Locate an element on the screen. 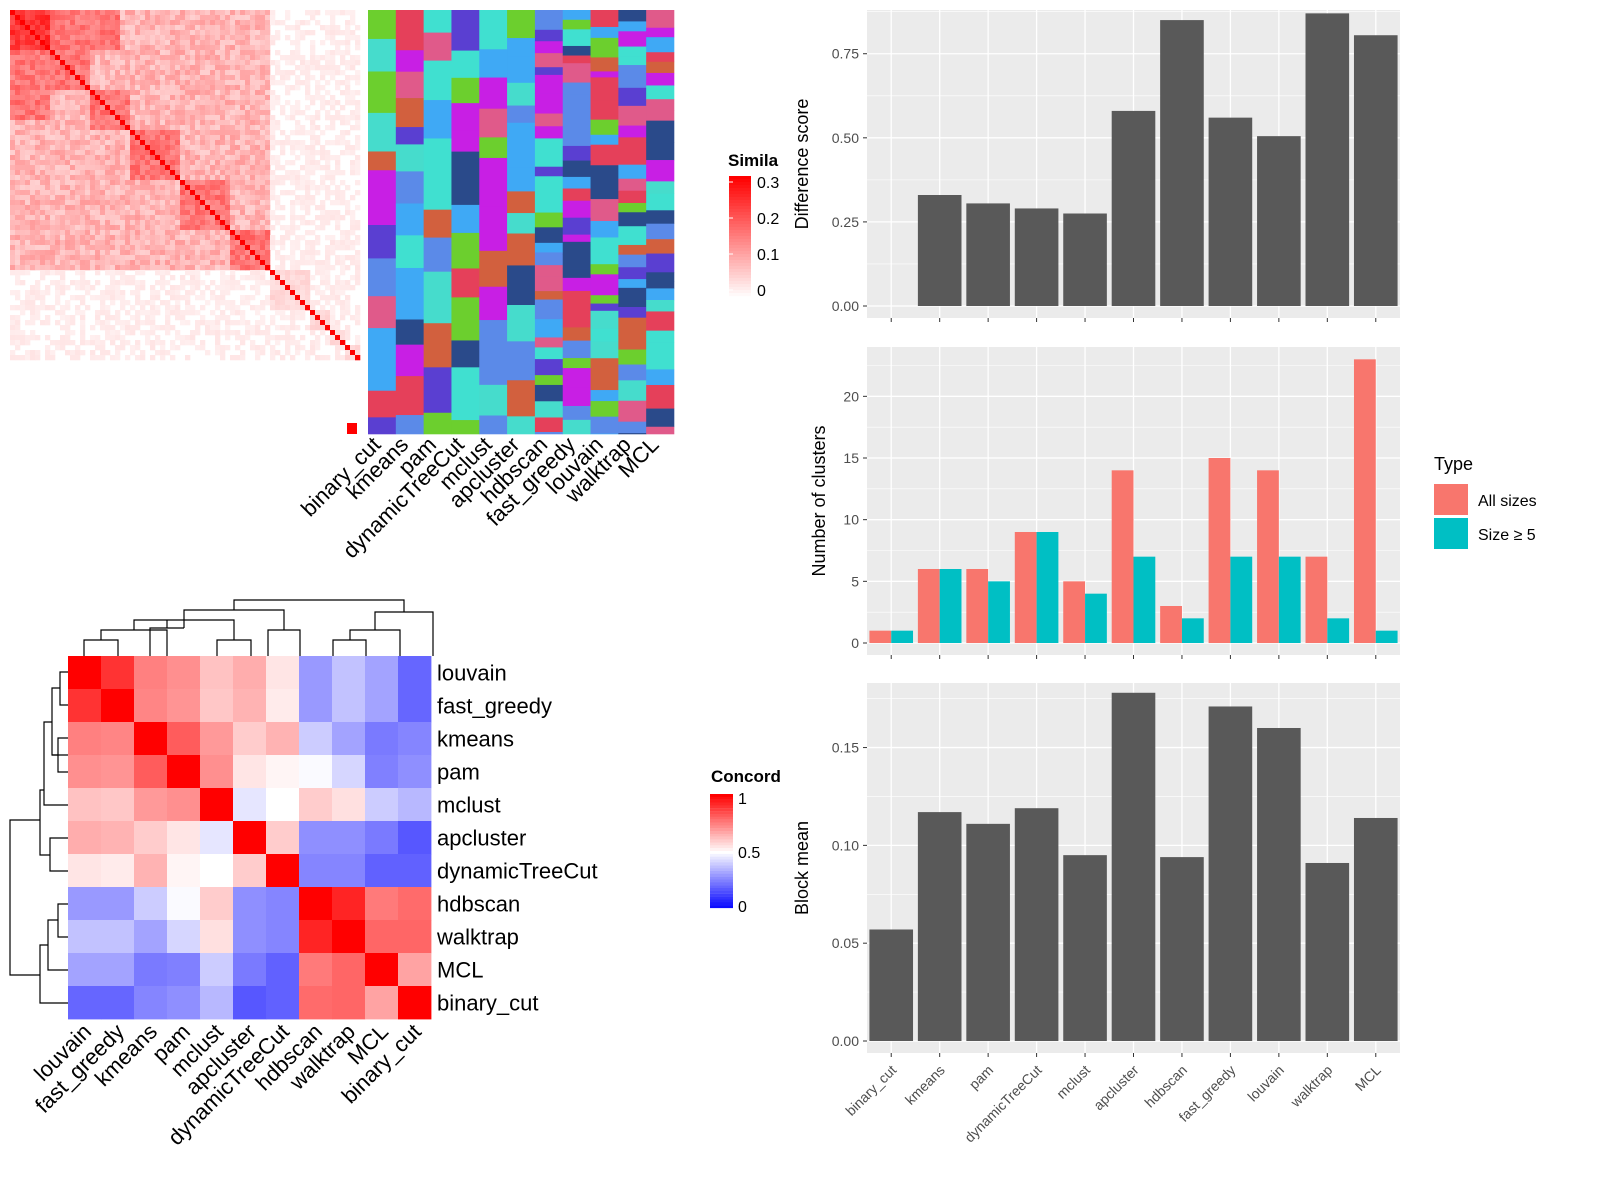 Image resolution: width=1600 pixels, height=1200 pixels. x-tick-label: mclust is located at coordinates (1073, 1082).